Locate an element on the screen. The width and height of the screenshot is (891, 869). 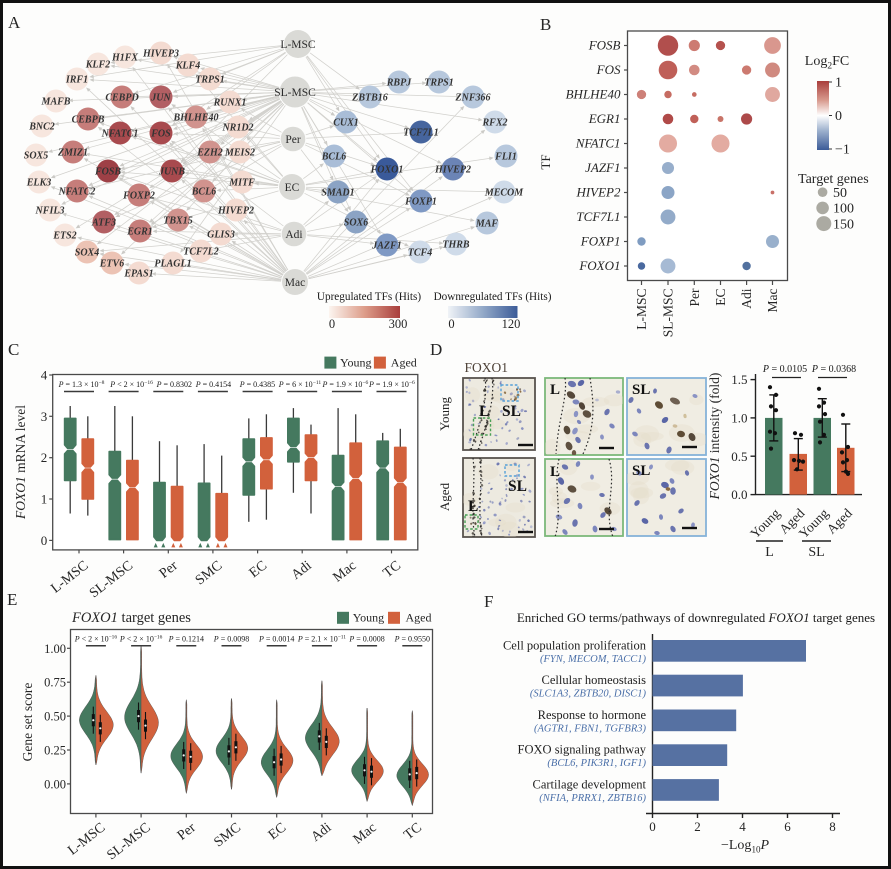
svg-text: P = 1.9 × 10−6 is located at coordinates (391, 384).